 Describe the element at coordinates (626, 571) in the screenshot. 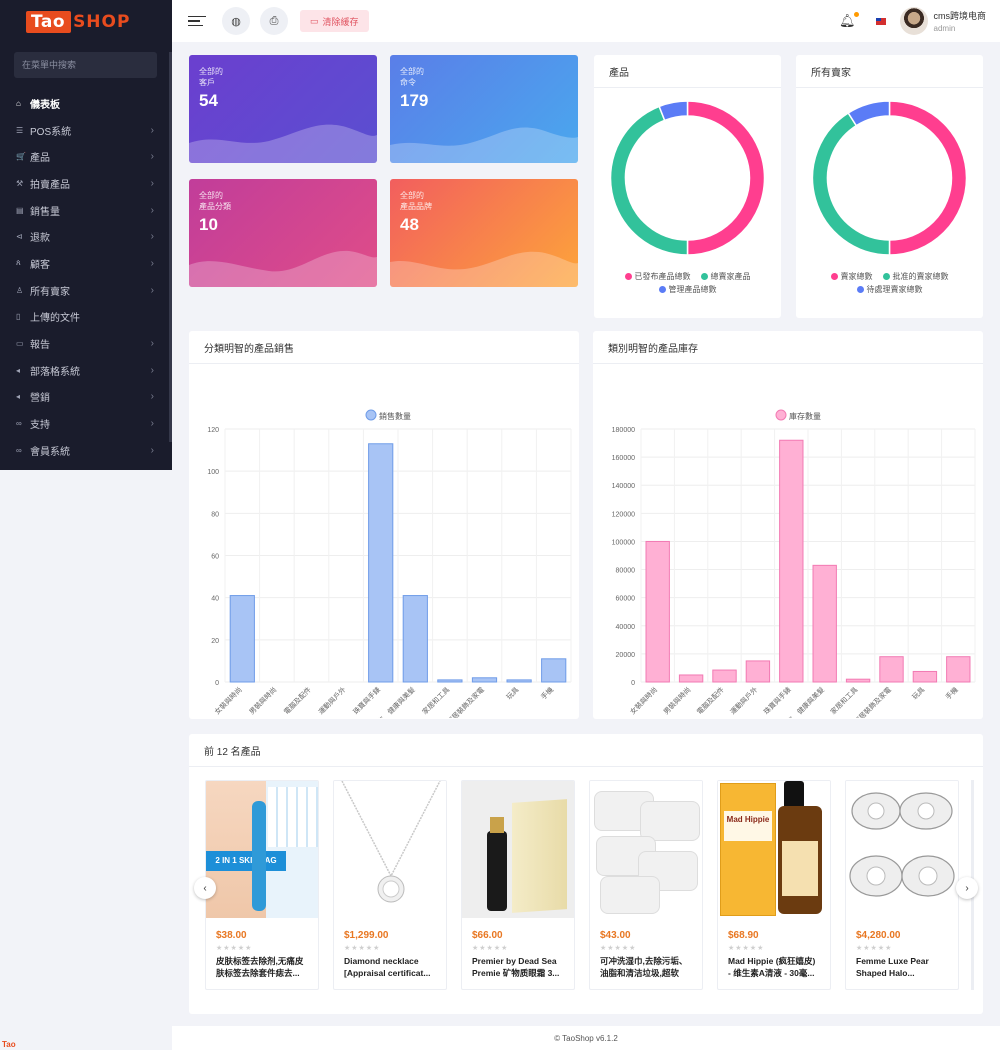

I see `y-tick-label: 80000` at that location.